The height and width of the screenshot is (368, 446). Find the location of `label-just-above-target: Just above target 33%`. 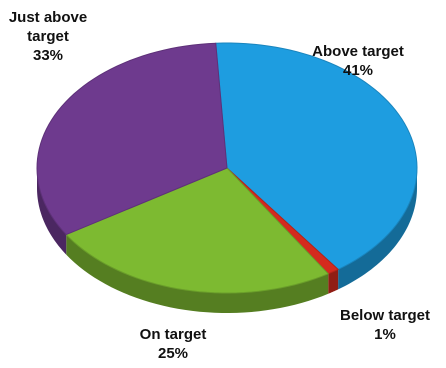

label-just-above-target: Just above target 33% is located at coordinates (48, 36).